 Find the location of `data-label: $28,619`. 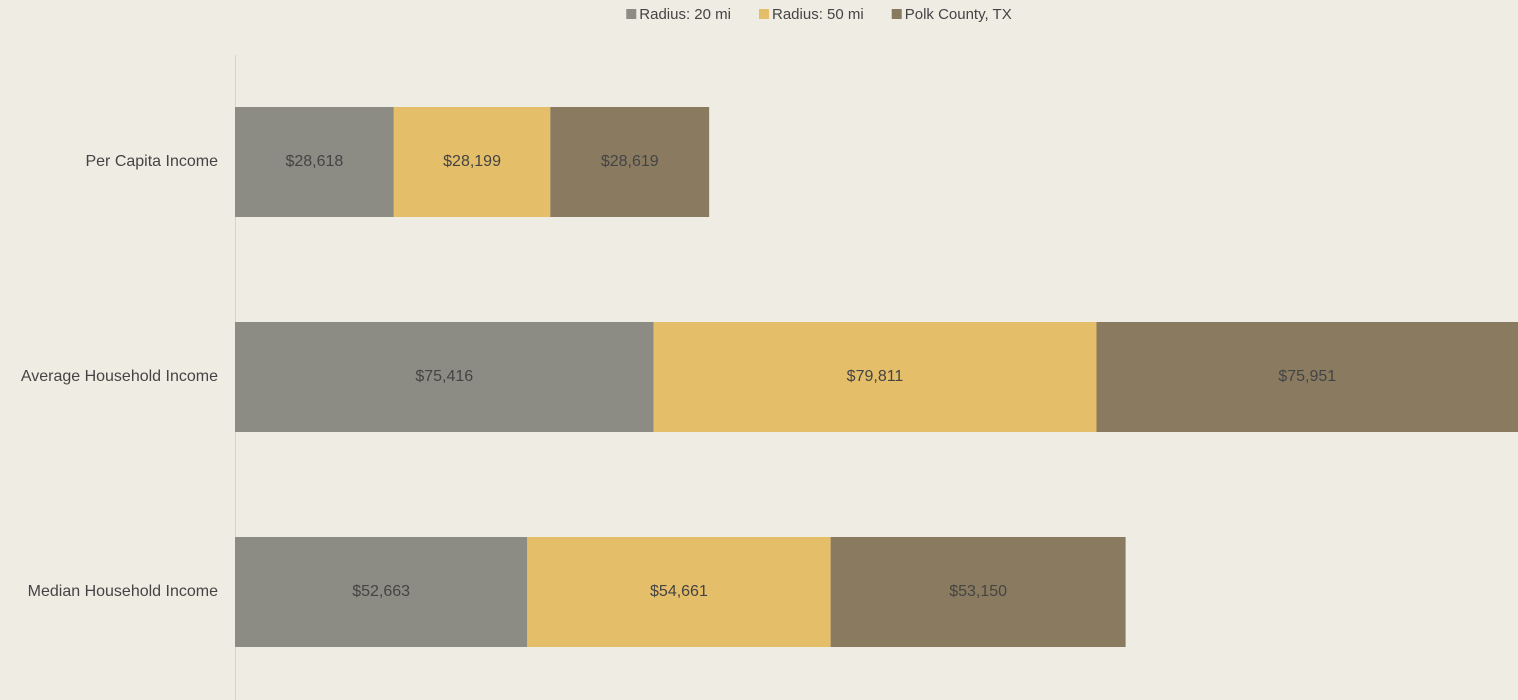

data-label: $28,619 is located at coordinates (630, 161).